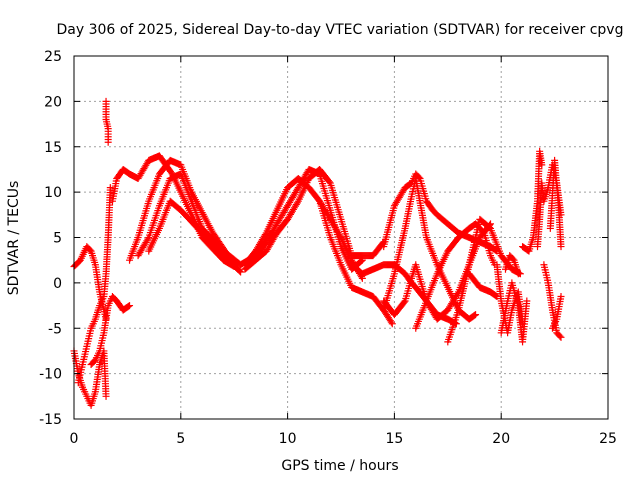 The height and width of the screenshot is (480, 640). What do you see at coordinates (53, 102) in the screenshot?
I see `y-tick-label: 20` at bounding box center [53, 102].